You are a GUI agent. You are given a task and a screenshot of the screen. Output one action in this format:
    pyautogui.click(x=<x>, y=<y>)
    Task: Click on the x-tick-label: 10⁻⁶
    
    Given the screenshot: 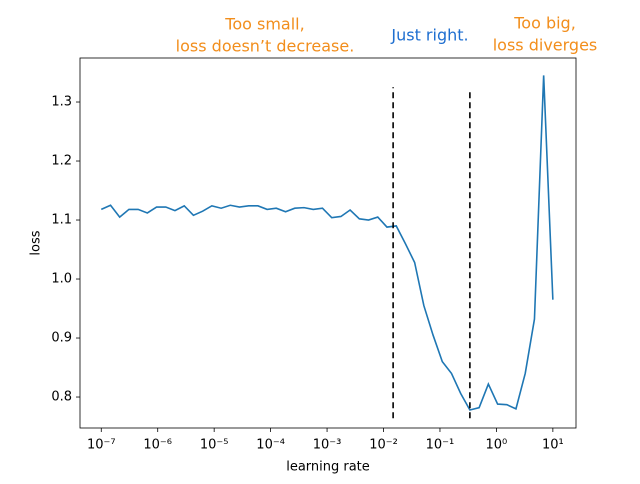 What is the action you would take?
    pyautogui.click(x=157, y=445)
    